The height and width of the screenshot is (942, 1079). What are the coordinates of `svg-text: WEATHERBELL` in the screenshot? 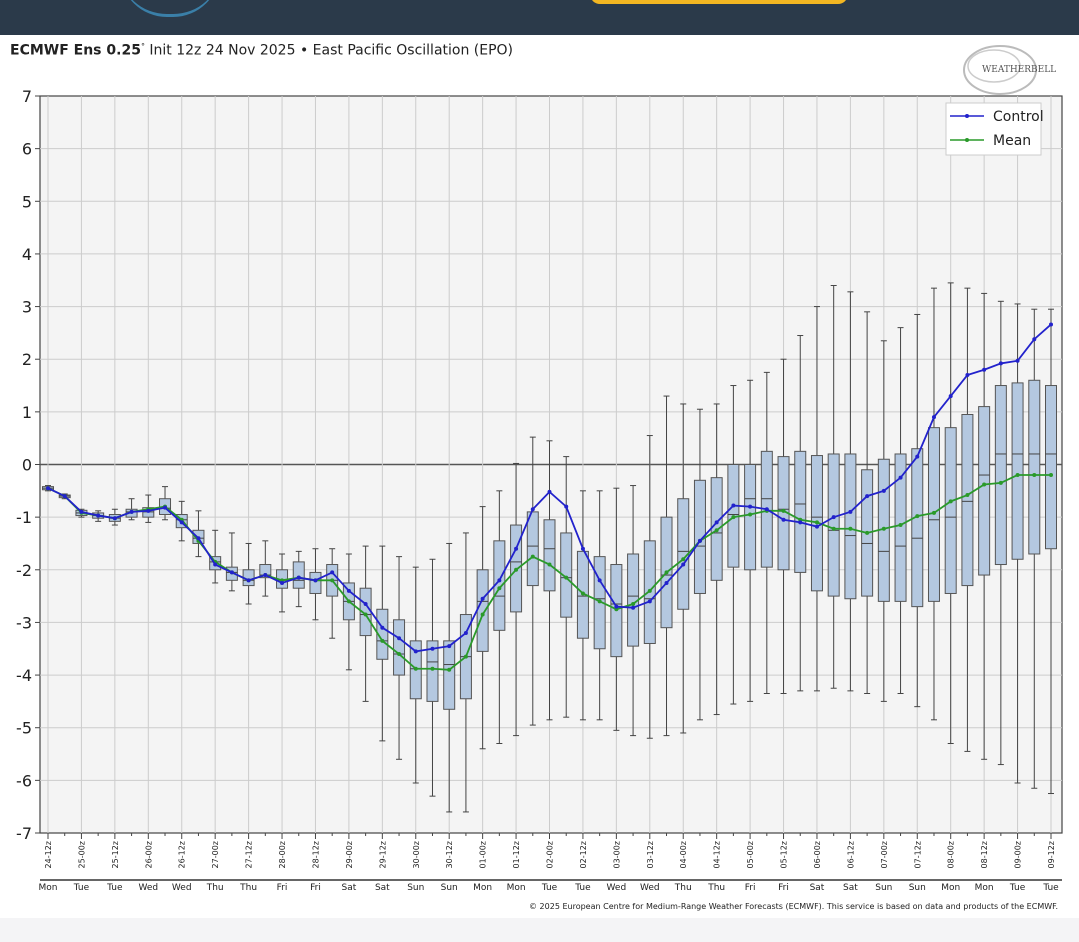 It's located at (1019, 70).